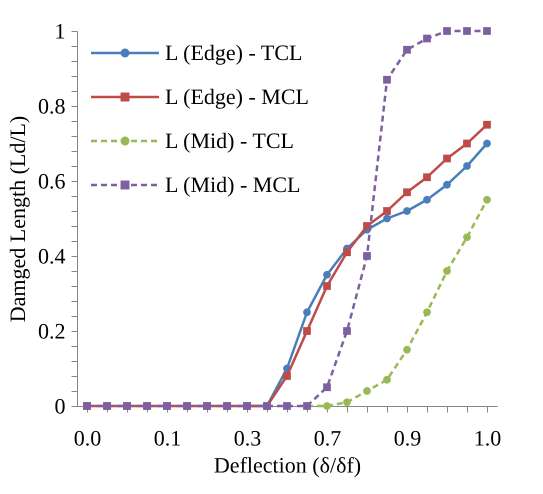 This screenshot has width=543, height=494. I want to click on y-tick-label: 0.2, so click(52, 331).